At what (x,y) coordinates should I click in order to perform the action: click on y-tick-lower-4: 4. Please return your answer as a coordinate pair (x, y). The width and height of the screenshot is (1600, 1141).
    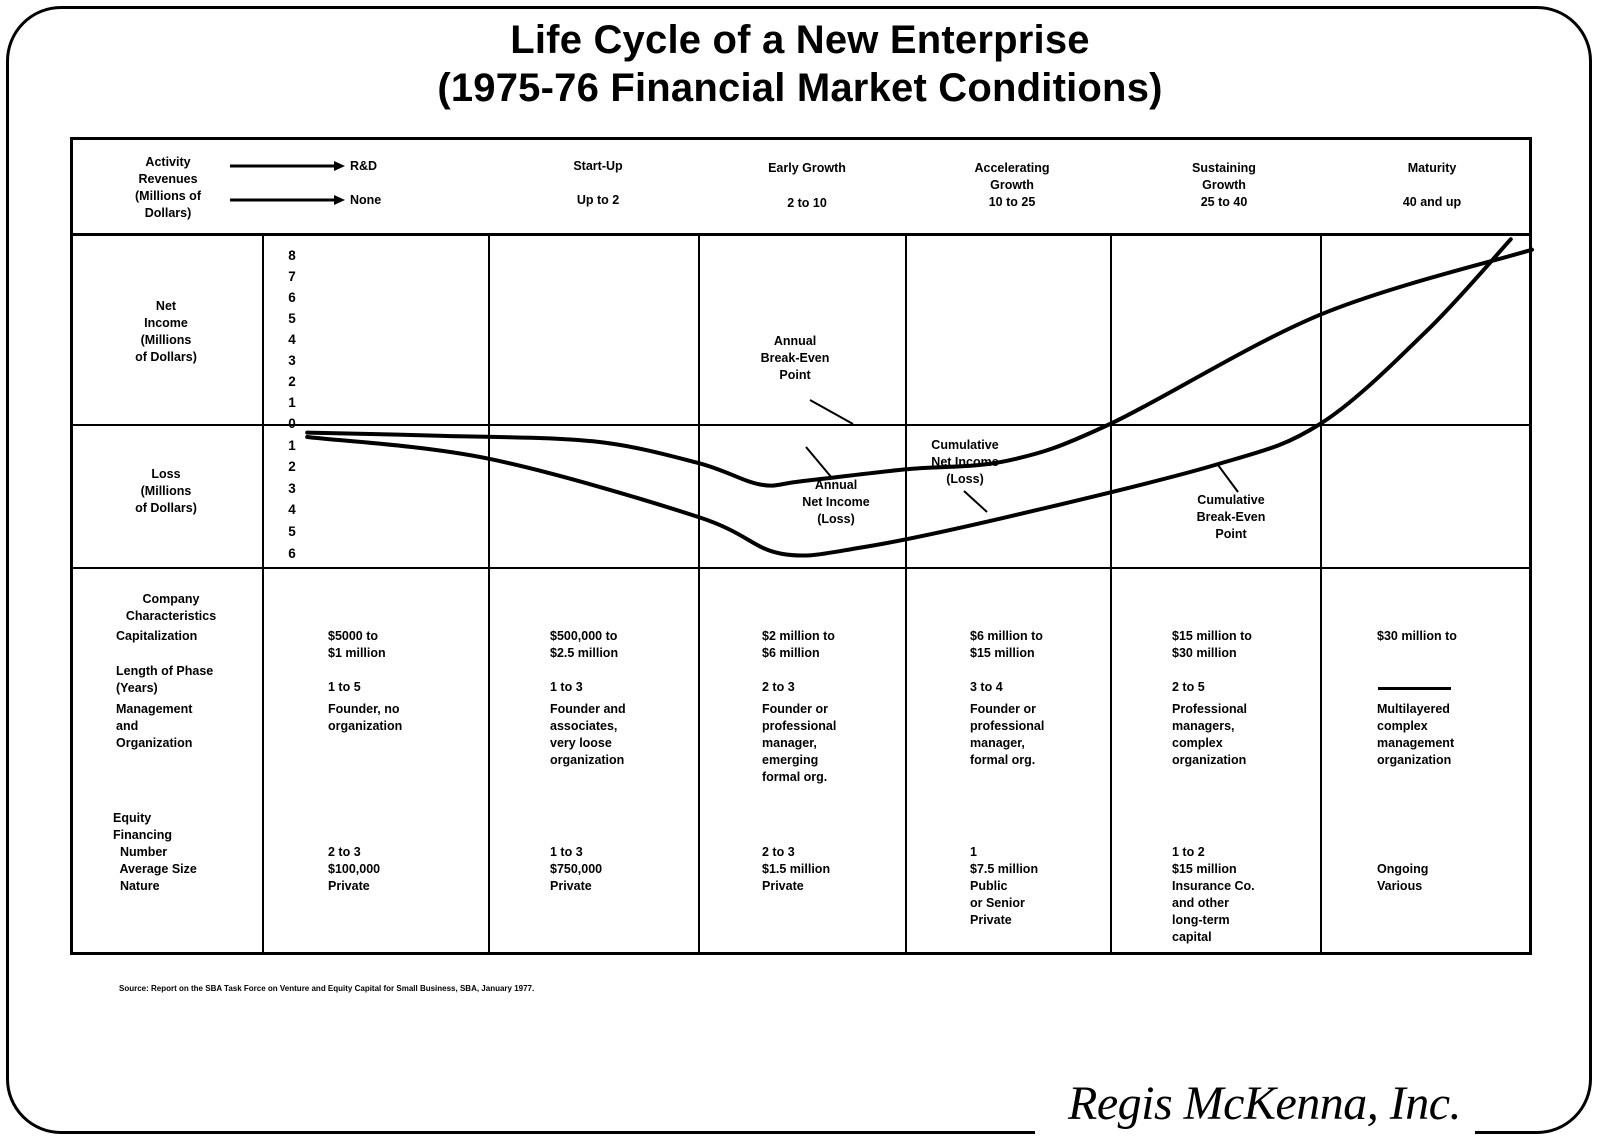
    Looking at the image, I should click on (292, 510).